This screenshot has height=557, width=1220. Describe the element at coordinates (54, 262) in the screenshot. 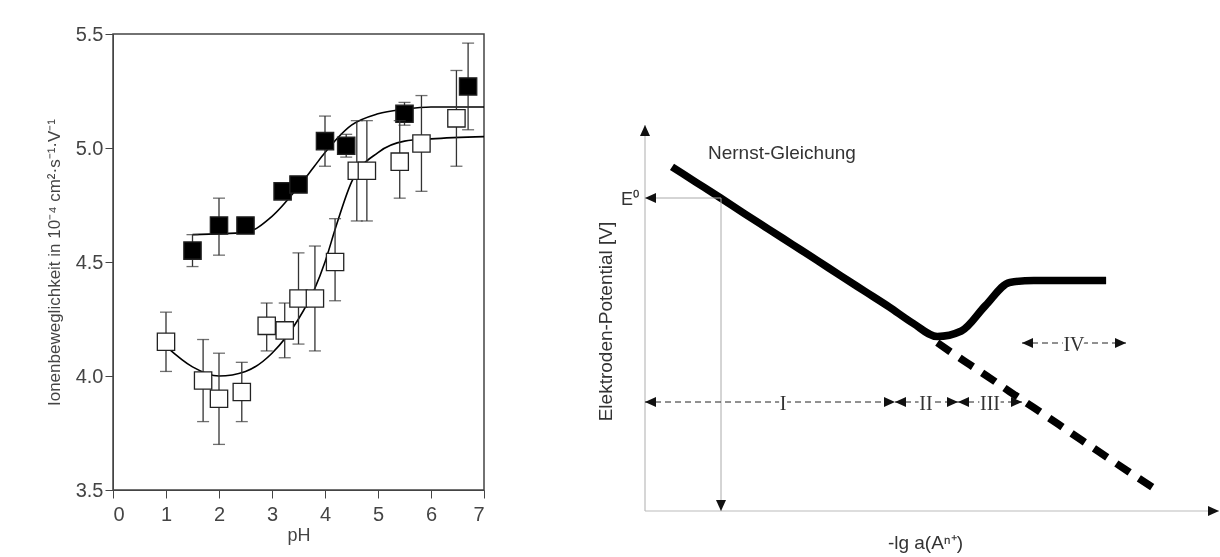

I see `y-axis-title: Ionenbeweglichkeit in 10⁻⁴ cm²·s⁻¹·V⁻¹` at that location.